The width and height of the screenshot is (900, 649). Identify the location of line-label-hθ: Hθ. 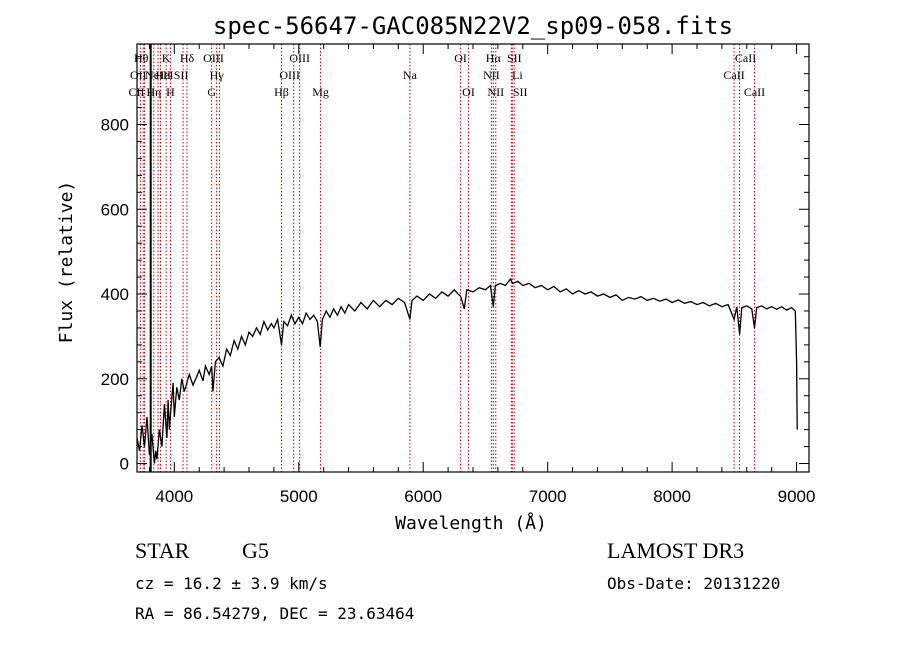
(141, 58).